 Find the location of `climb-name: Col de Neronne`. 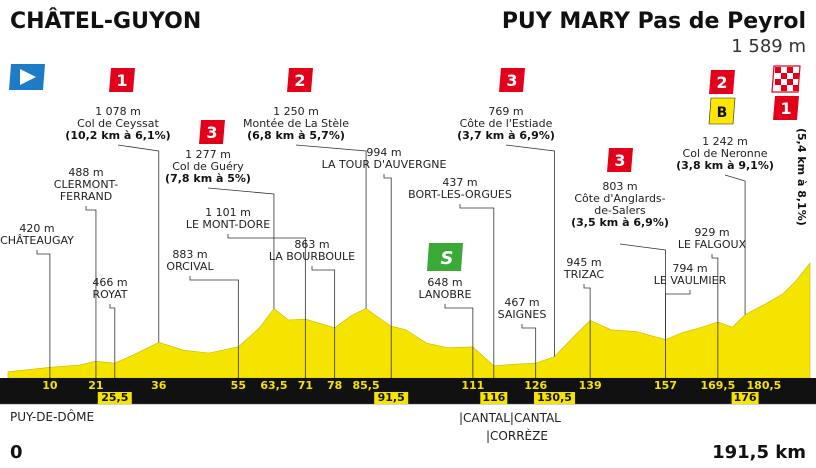

climb-name: Col de Neronne is located at coordinates (725, 153).